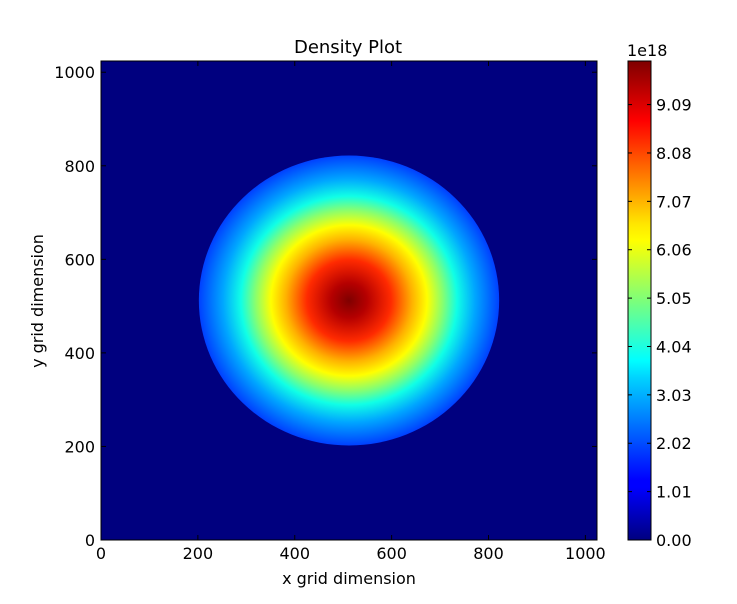 The image size is (737, 604). Describe the element at coordinates (674, 395) in the screenshot. I see `colorbar-tick-label: 3.03` at that location.